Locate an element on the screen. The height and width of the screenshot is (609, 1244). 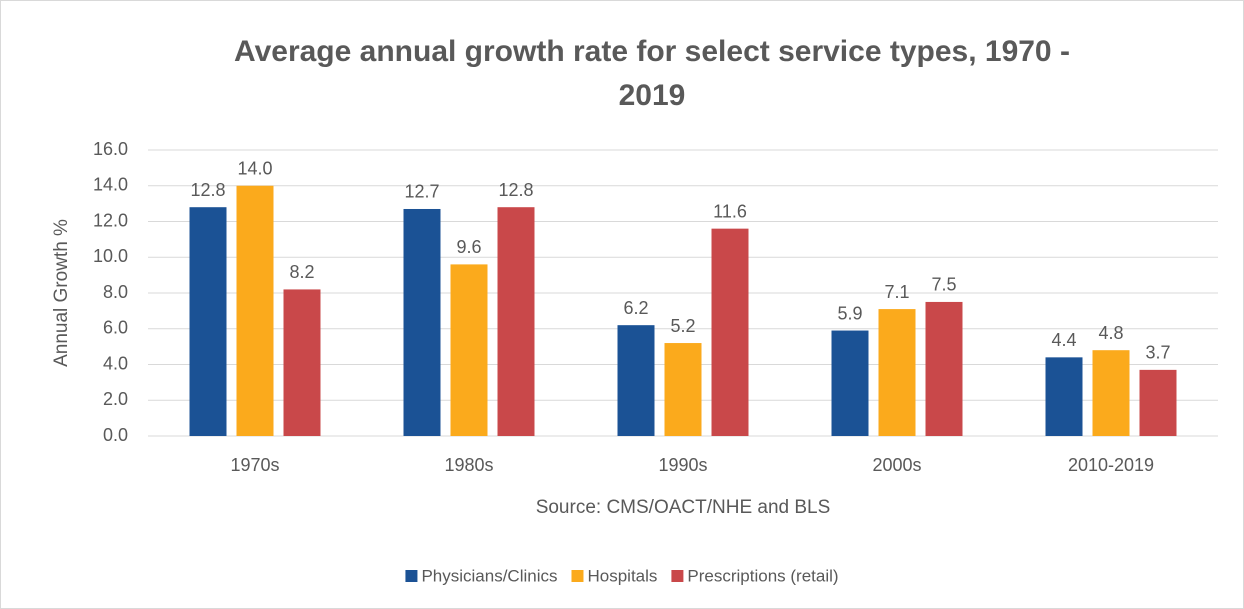
data-label: 11.6 is located at coordinates (730, 211).